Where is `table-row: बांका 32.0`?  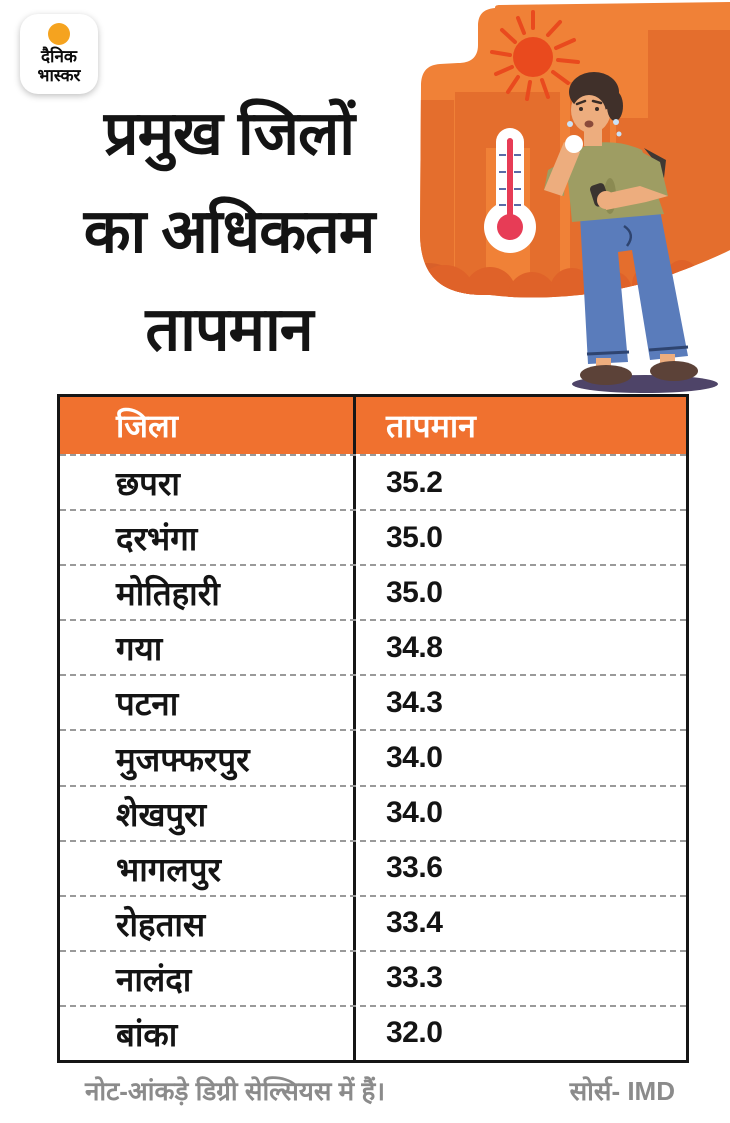
table-row: बांका 32.0 is located at coordinates (373, 1032).